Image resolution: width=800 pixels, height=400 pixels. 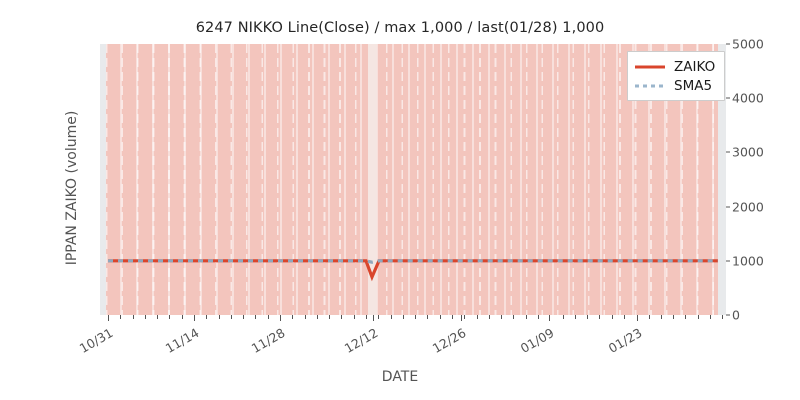 I want to click on ytick-label-5000: 5000, so click(x=748, y=44).